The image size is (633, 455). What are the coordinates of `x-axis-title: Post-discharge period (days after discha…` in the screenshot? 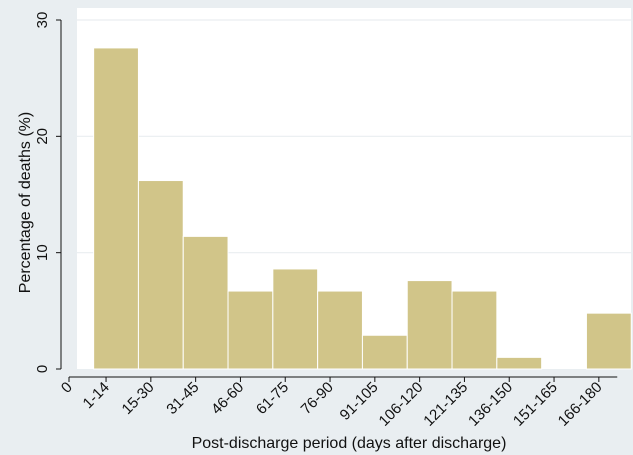 It's located at (349, 443).